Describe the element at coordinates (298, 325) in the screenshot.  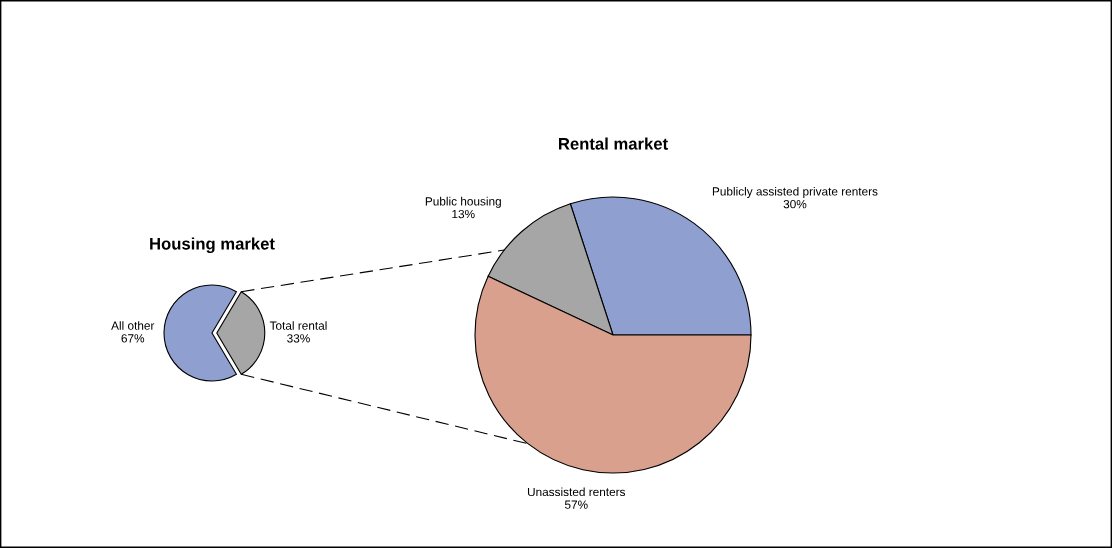
I see `slice-label: Total rental` at that location.